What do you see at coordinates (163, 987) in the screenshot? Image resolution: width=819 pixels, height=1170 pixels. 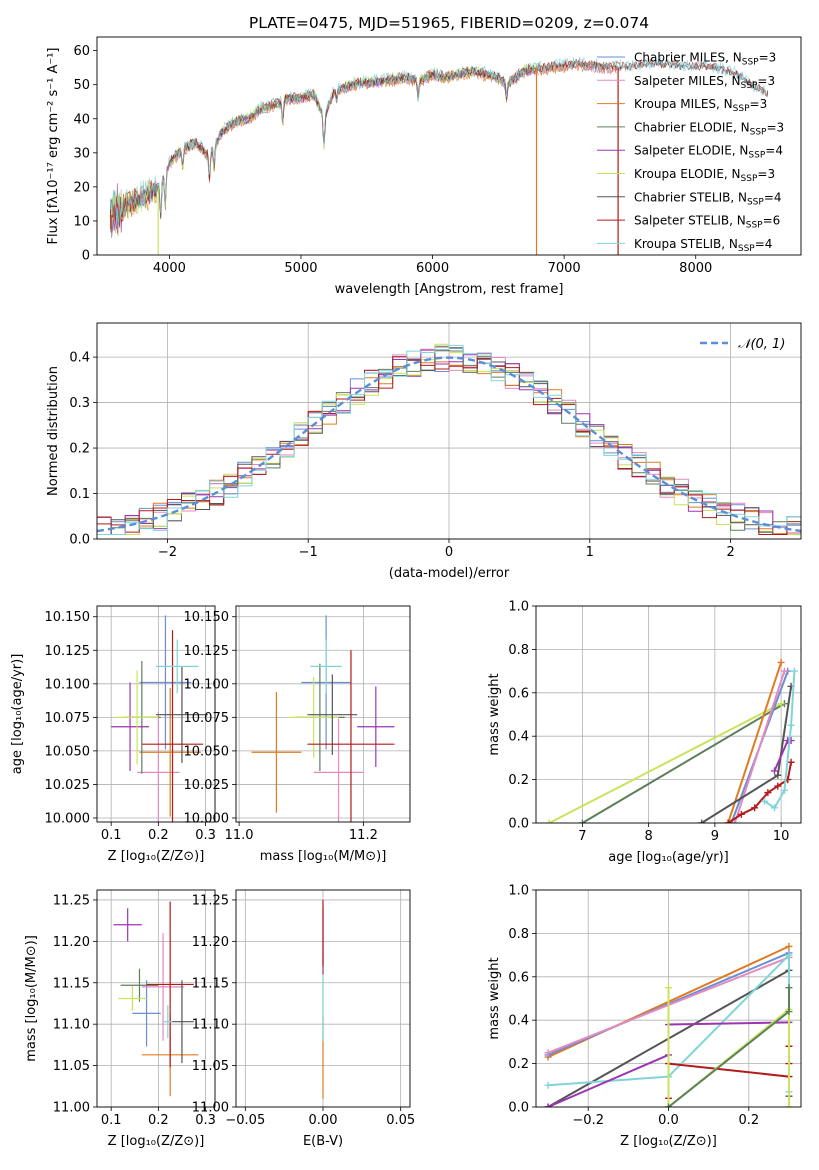 I see `errorbar-point-salpeter-miles` at bounding box center [163, 987].